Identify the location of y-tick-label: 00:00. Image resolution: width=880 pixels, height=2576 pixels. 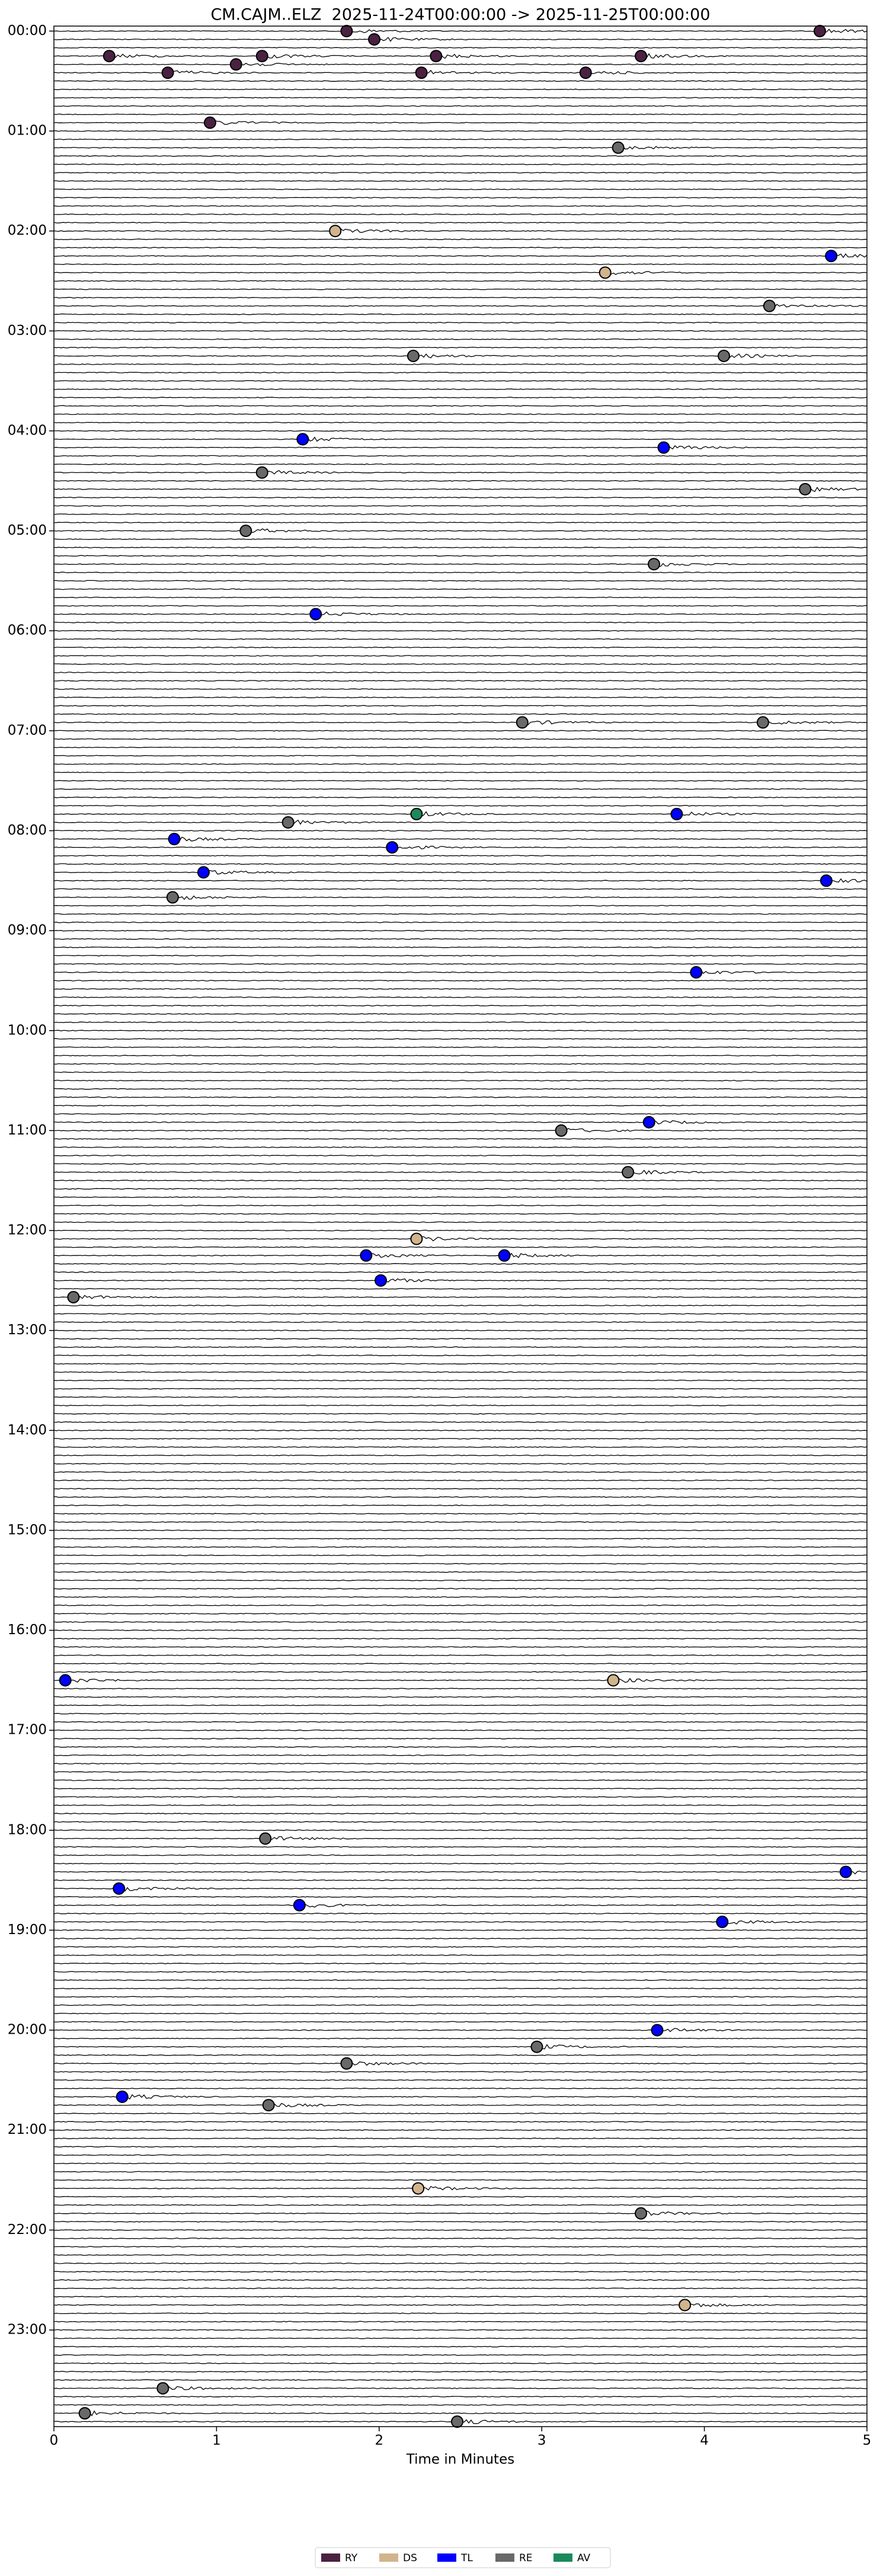
(27, 31).